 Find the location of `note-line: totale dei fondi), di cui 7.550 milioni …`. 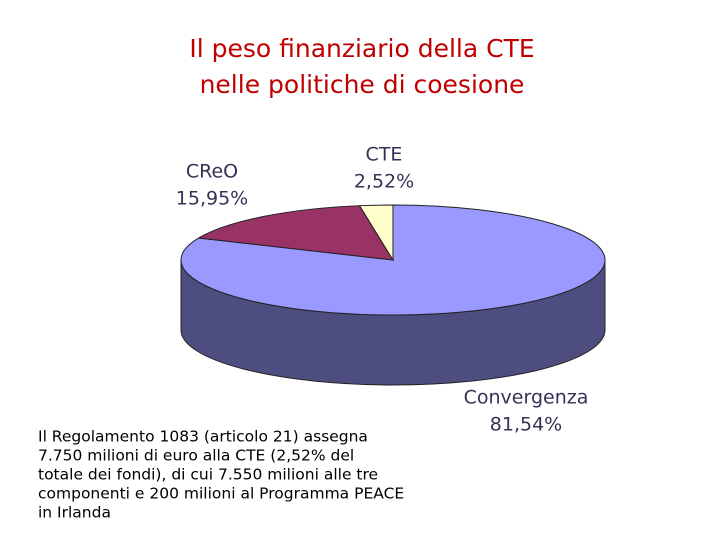

note-line: totale dei fondi), di cui 7.550 milioni … is located at coordinates (208, 475).